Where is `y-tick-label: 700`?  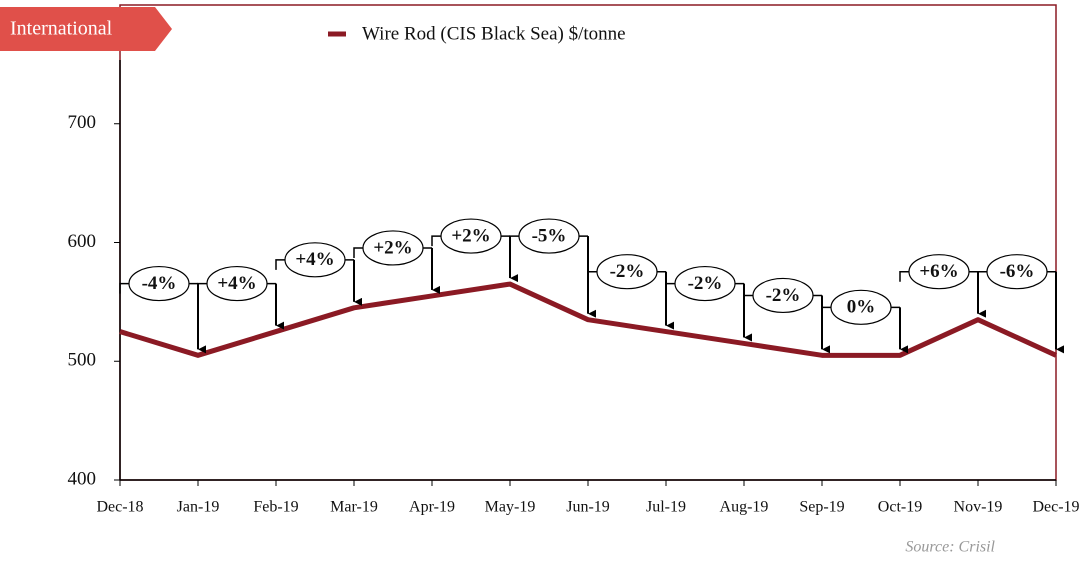
y-tick-label: 700 is located at coordinates (82, 122).